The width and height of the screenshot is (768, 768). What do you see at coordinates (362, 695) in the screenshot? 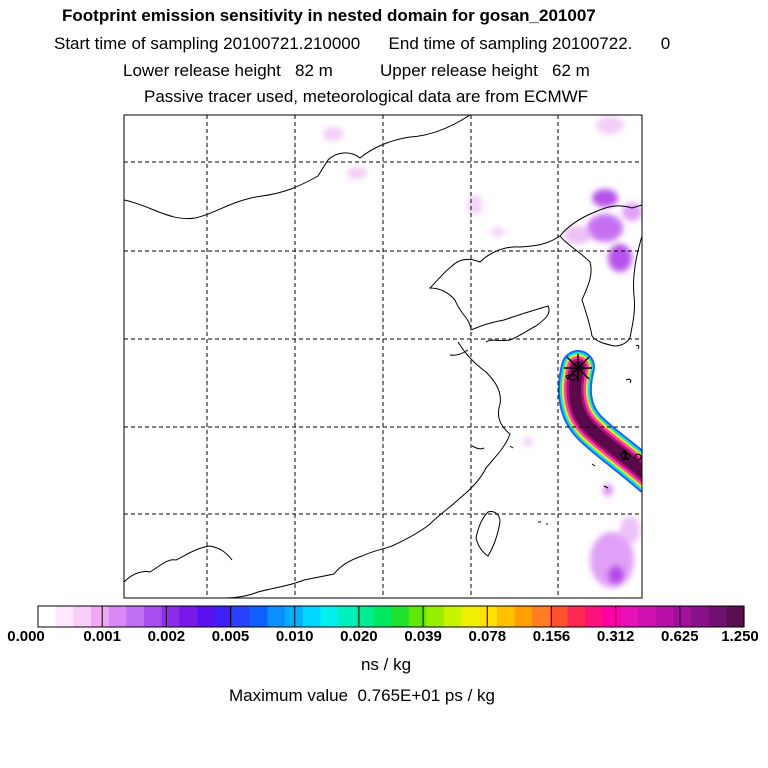
I see `max-value-text: Maximum value 0.765E+01 ps / kg` at bounding box center [362, 695].